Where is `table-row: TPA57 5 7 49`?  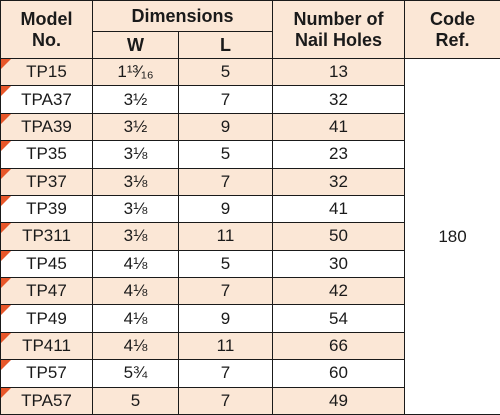
table-row: TPA57 5 7 49 is located at coordinates (250, 400).